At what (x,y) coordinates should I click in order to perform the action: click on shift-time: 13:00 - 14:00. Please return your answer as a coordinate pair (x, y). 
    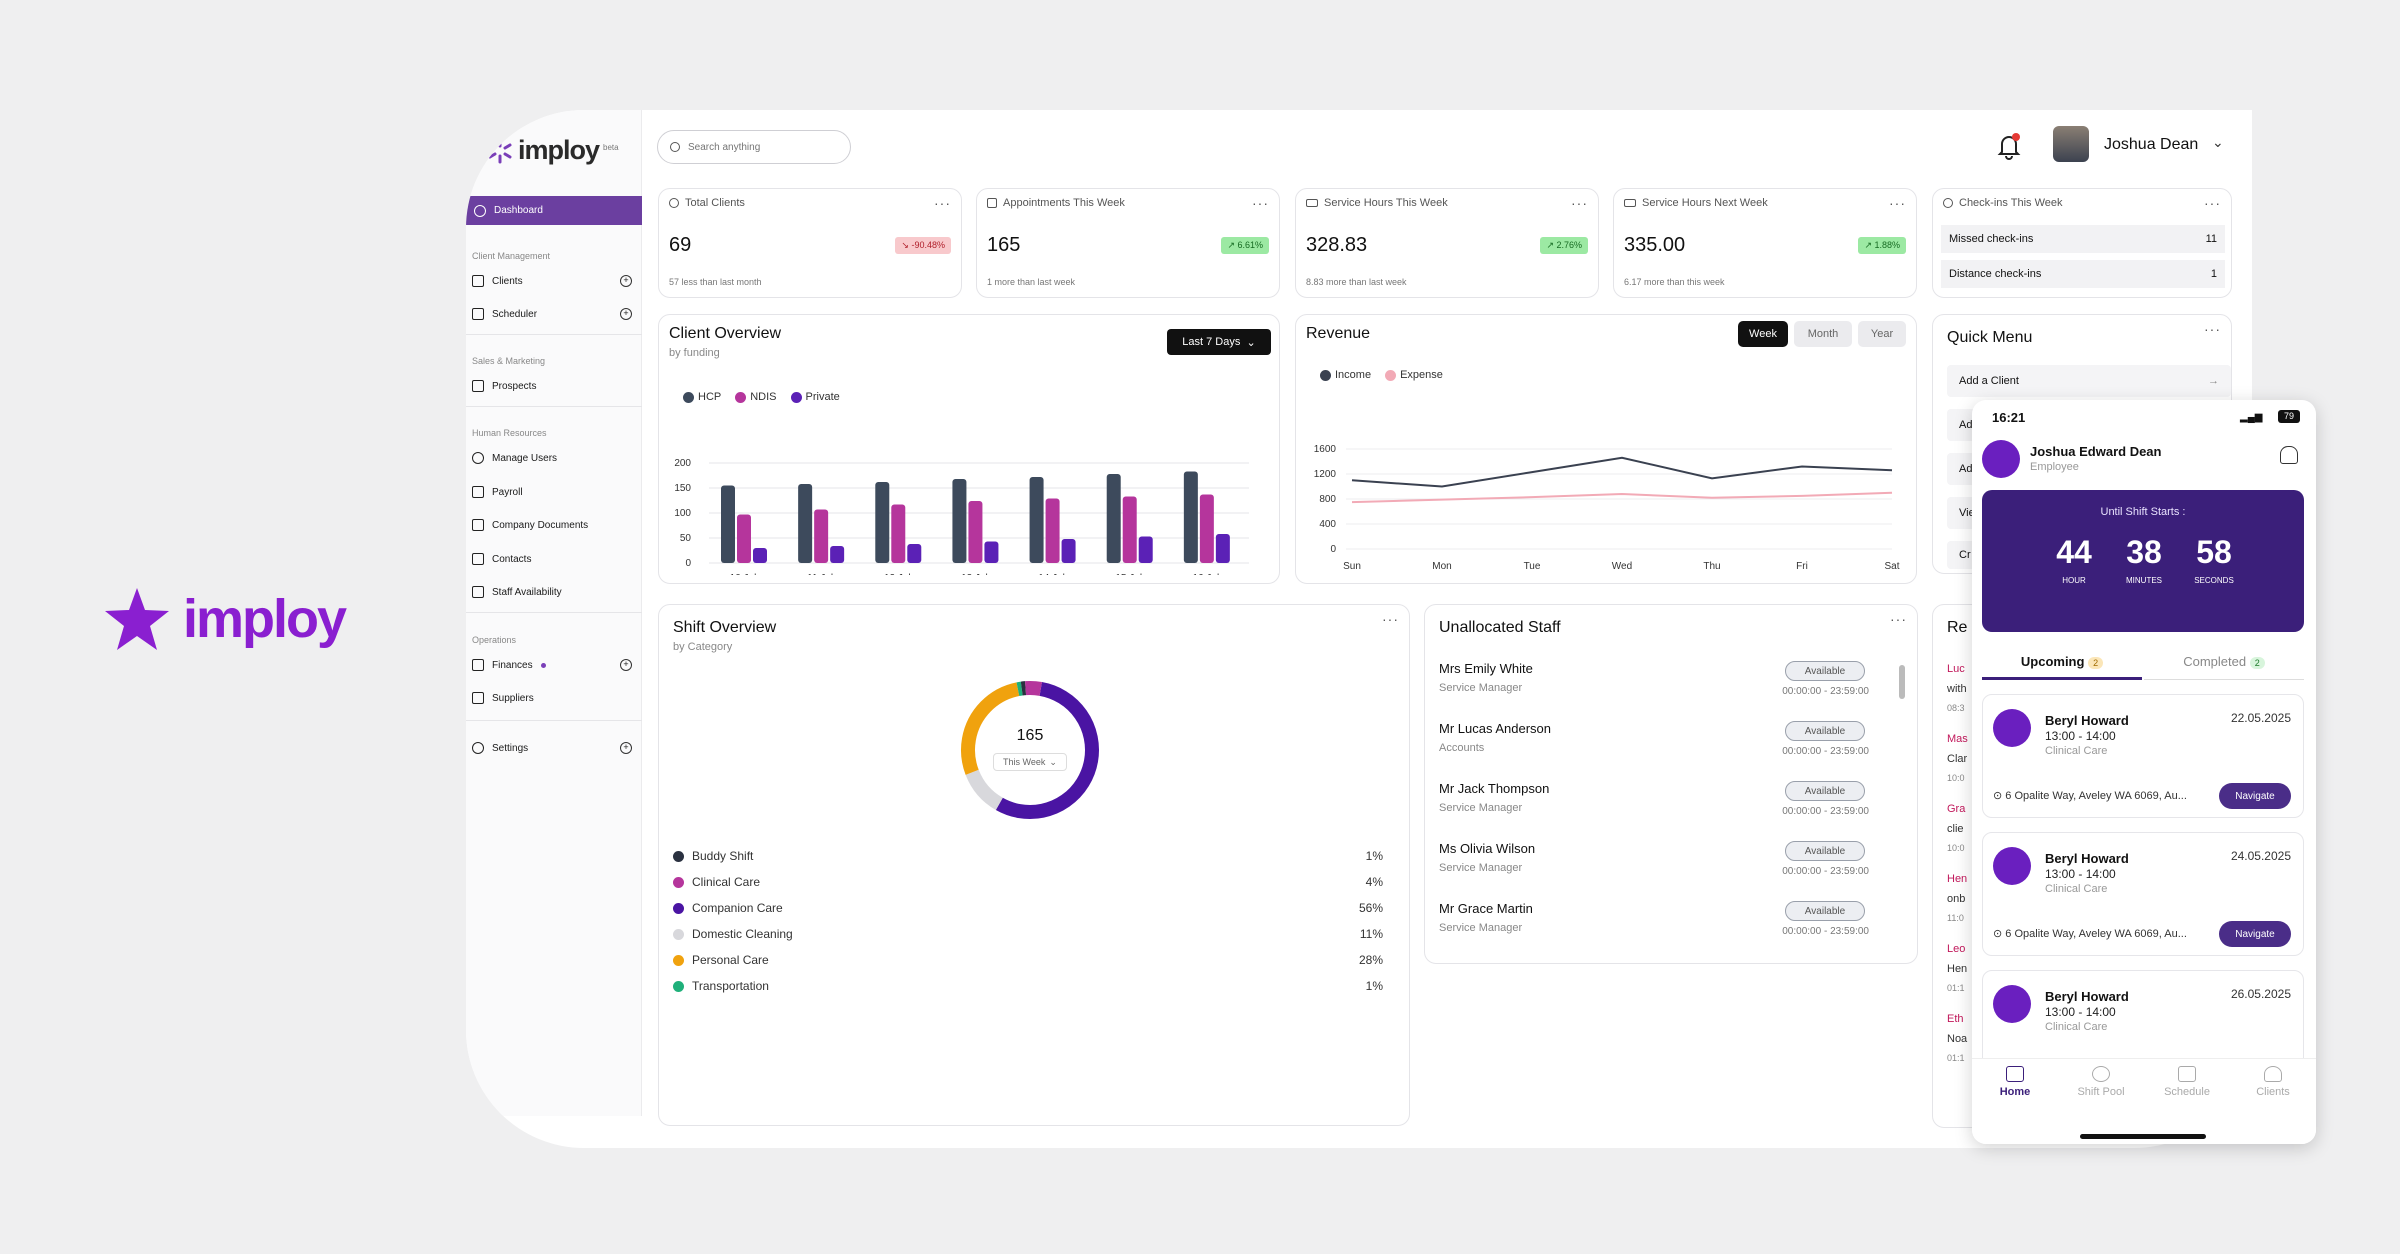
    Looking at the image, I should click on (2080, 1012).